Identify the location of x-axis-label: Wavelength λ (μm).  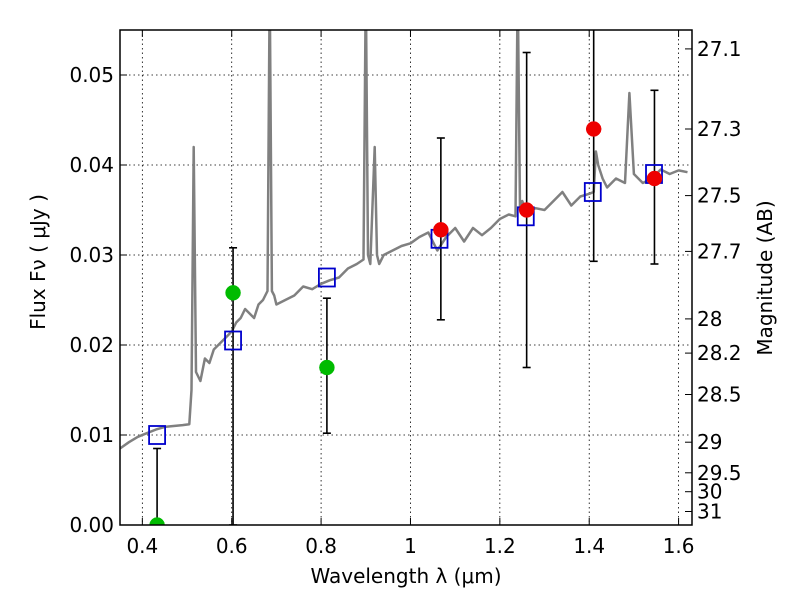
(405, 576).